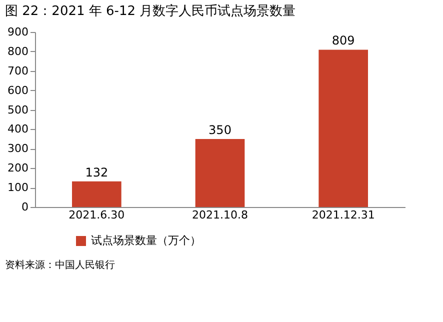 This screenshot has width=443, height=322. Describe the element at coordinates (18, 71) in the screenshot. I see `y-tick-label: 700` at that location.